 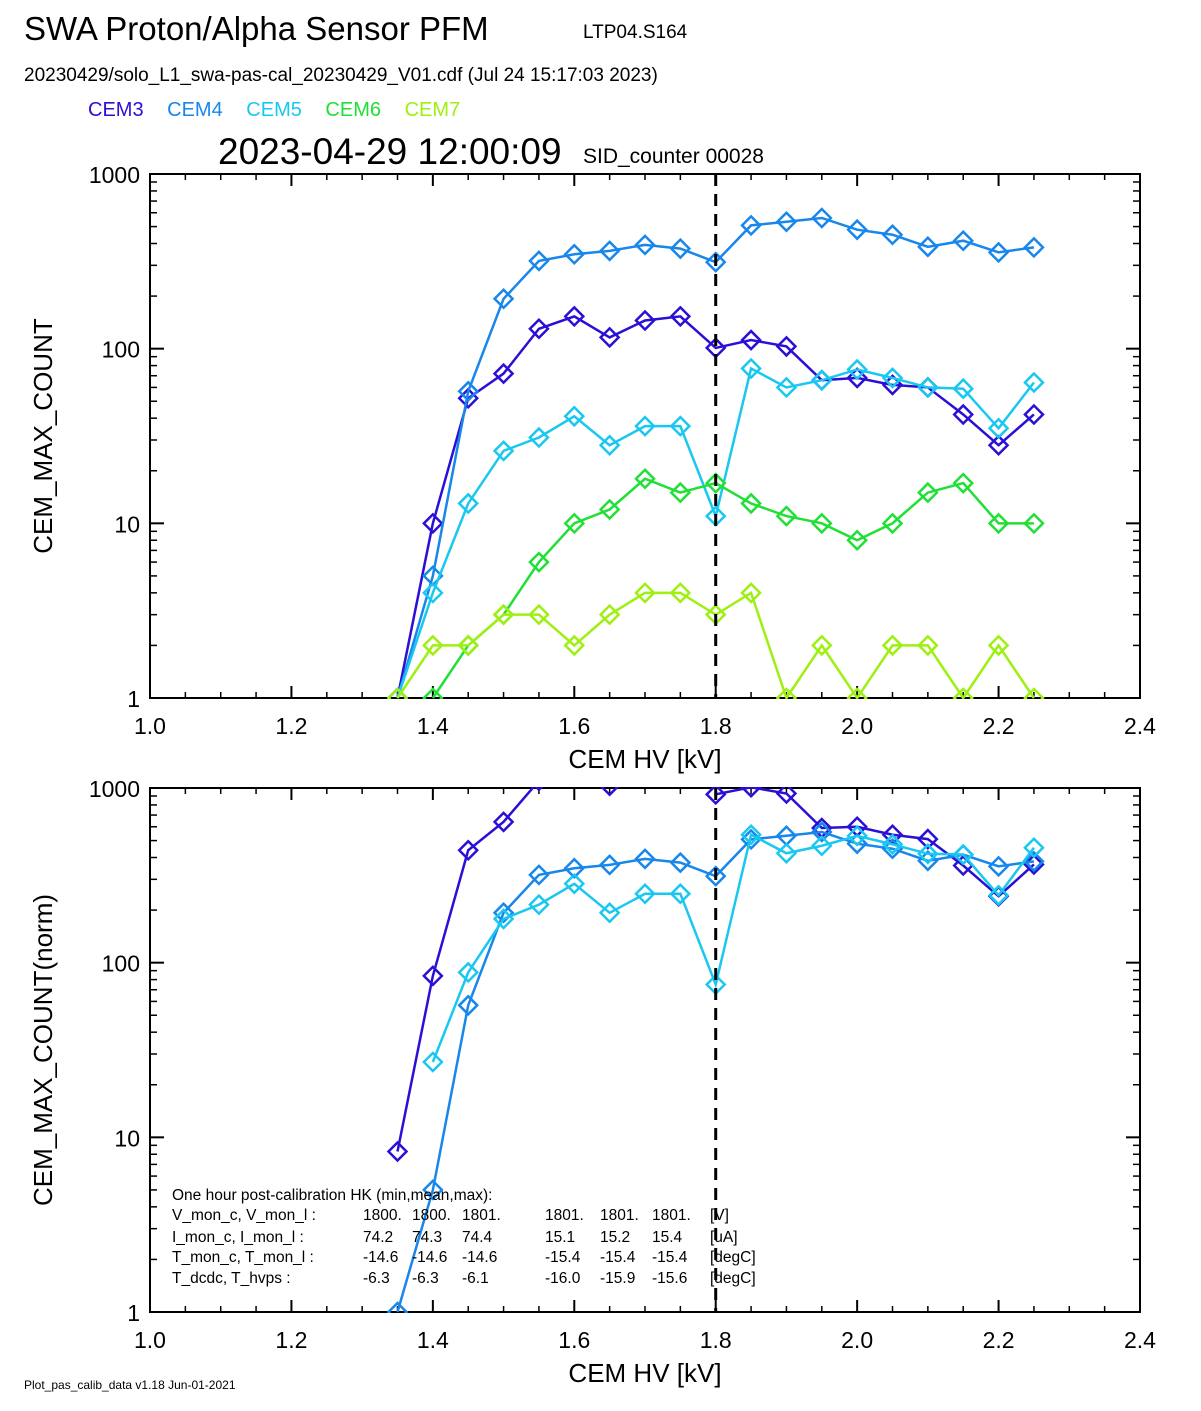 I want to click on legend-item-cem6: CEM6, so click(x=353, y=110).